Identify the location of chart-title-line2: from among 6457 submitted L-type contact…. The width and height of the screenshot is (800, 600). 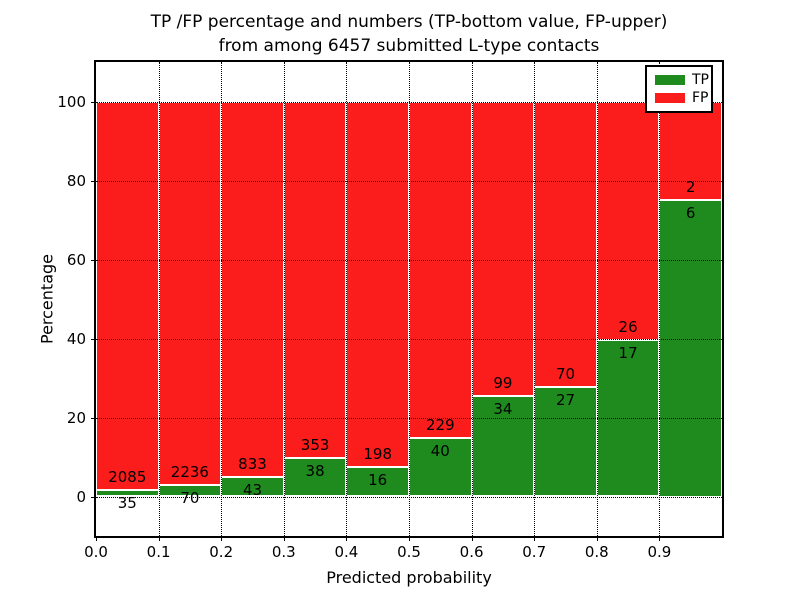
(409, 46).